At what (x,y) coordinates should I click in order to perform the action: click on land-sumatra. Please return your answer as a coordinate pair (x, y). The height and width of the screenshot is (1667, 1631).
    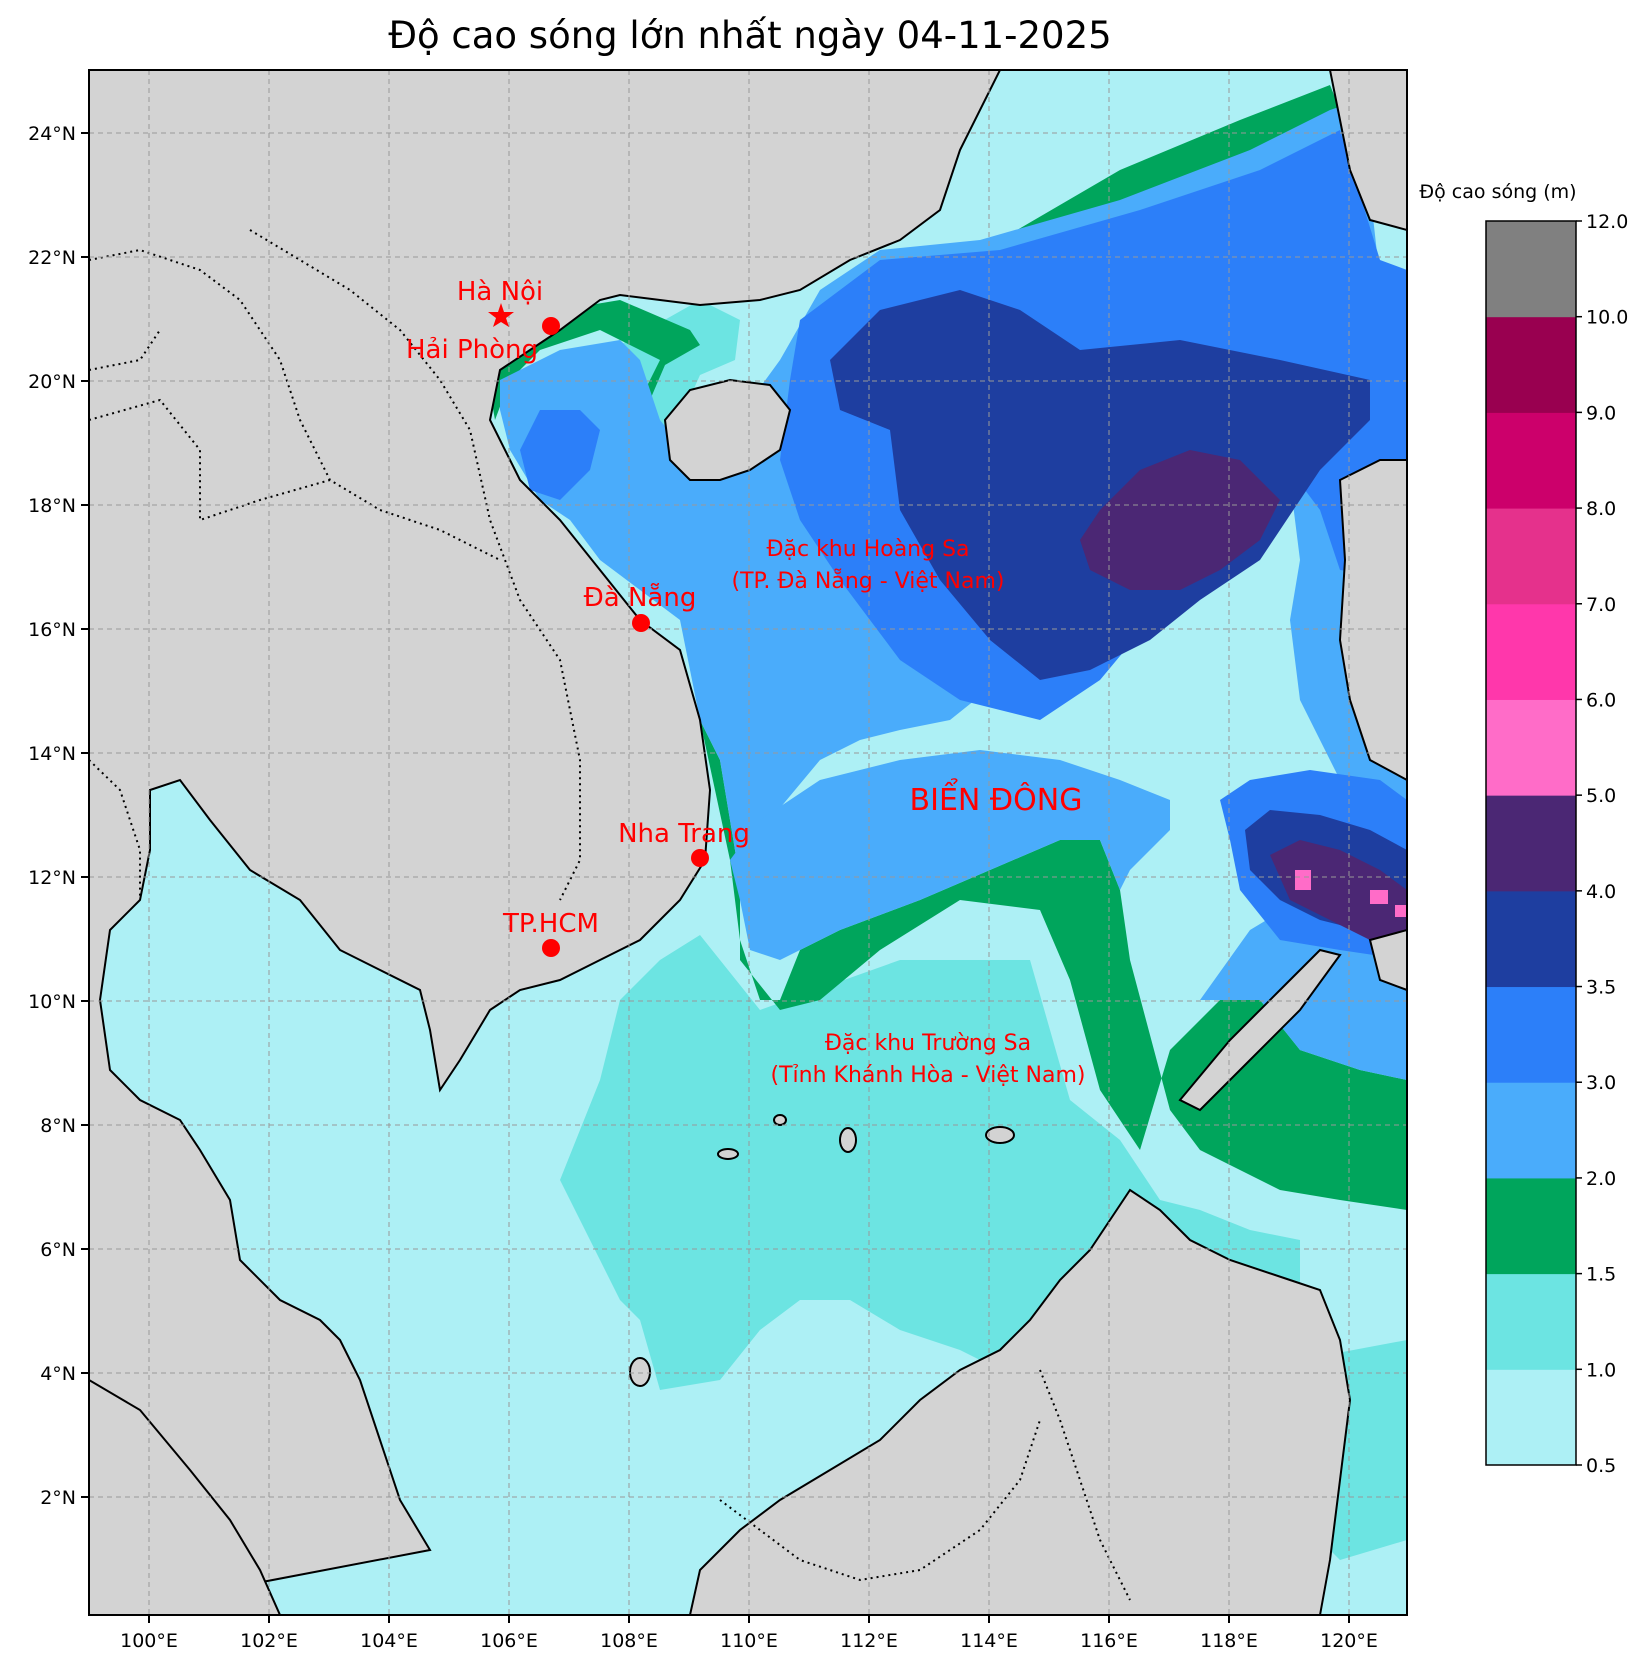
    Looking at the image, I should click on (185, 1496).